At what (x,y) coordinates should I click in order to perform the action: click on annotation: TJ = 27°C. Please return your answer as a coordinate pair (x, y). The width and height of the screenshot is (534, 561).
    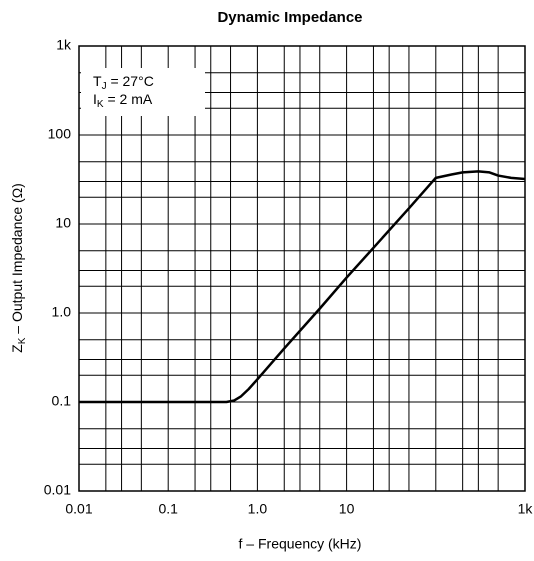
    Looking at the image, I should click on (123, 82).